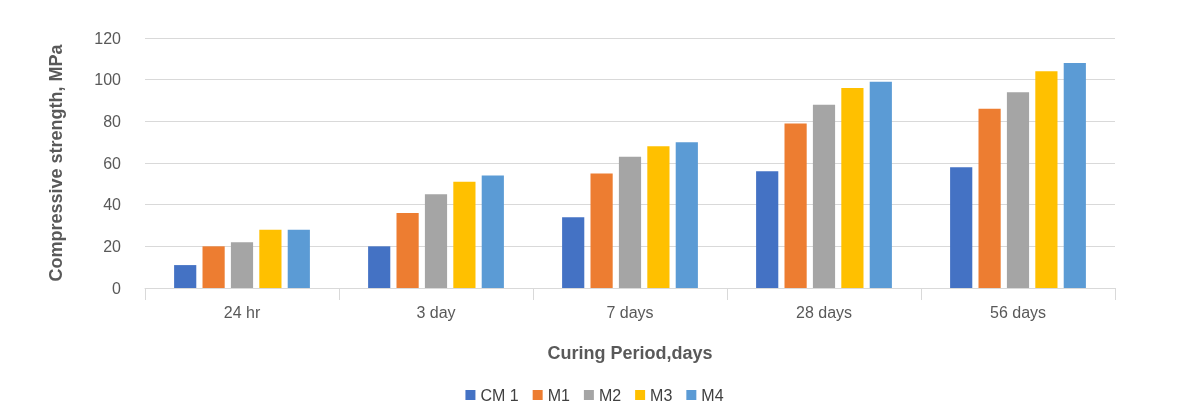 This screenshot has height=416, width=1189. Describe the element at coordinates (610, 395) in the screenshot. I see `legend-label: M2` at that location.